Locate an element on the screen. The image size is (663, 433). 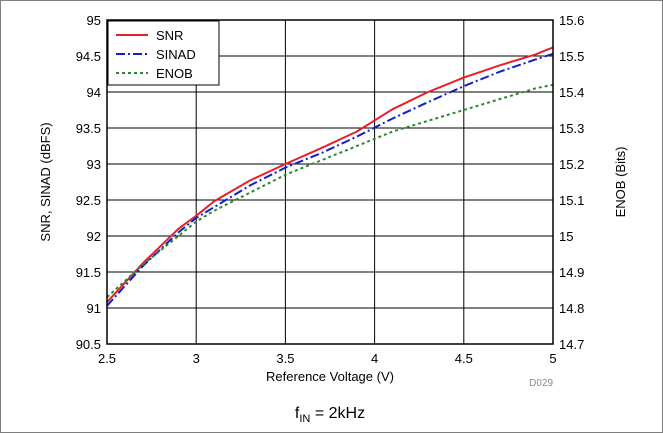
x-tick-label: 3.5 is located at coordinates (285, 358).